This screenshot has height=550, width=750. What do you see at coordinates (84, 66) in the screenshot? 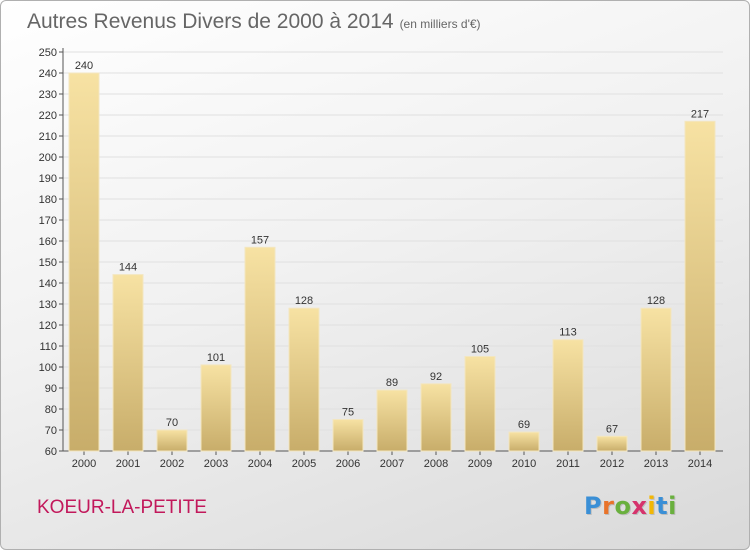
I see `data-label-2000: 240` at bounding box center [84, 66].